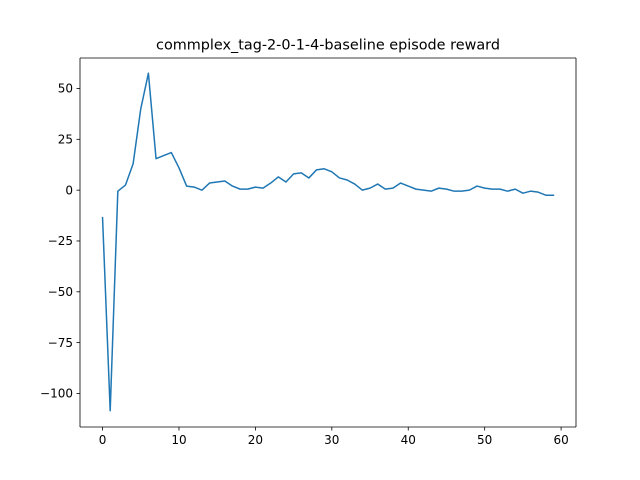  Describe the element at coordinates (484, 440) in the screenshot. I see `x-tick-label: 50` at that location.